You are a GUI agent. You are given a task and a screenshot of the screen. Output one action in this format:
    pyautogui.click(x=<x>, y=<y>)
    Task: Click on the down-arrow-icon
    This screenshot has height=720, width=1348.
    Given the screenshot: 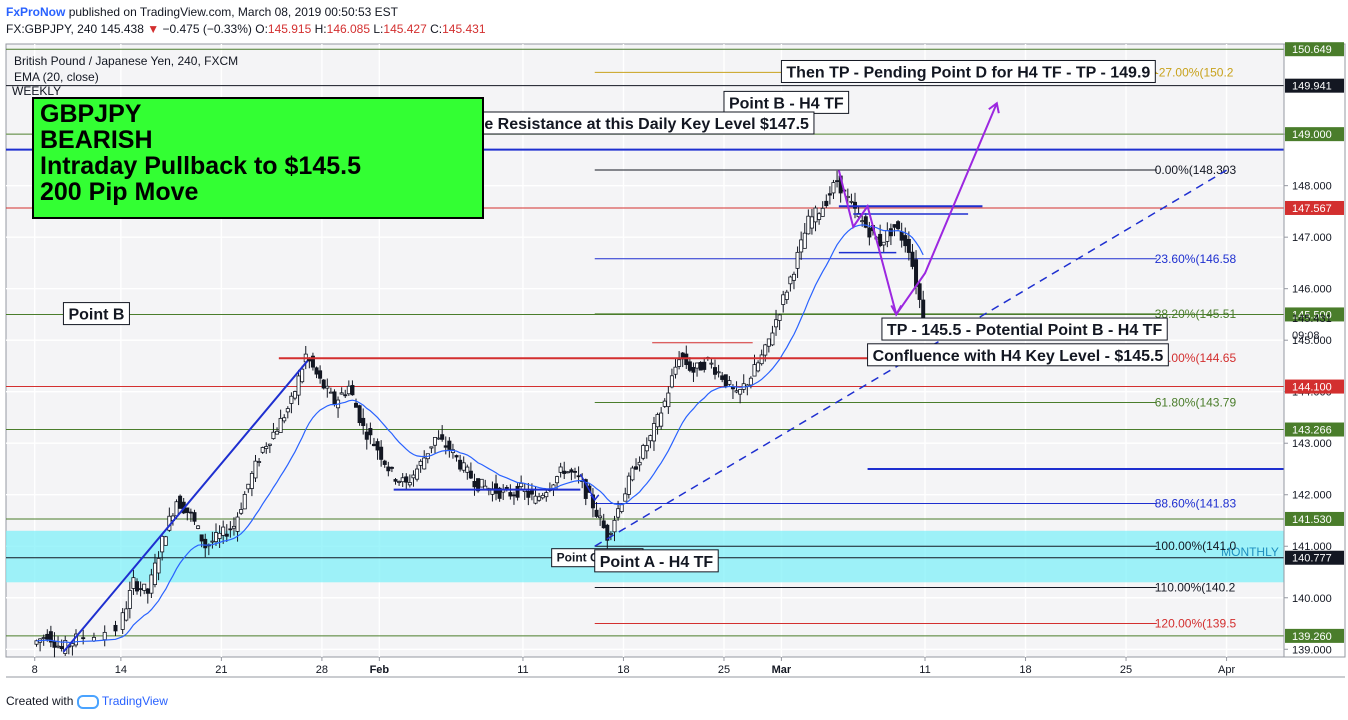 What is the action you would take?
    pyautogui.click(x=589, y=487)
    